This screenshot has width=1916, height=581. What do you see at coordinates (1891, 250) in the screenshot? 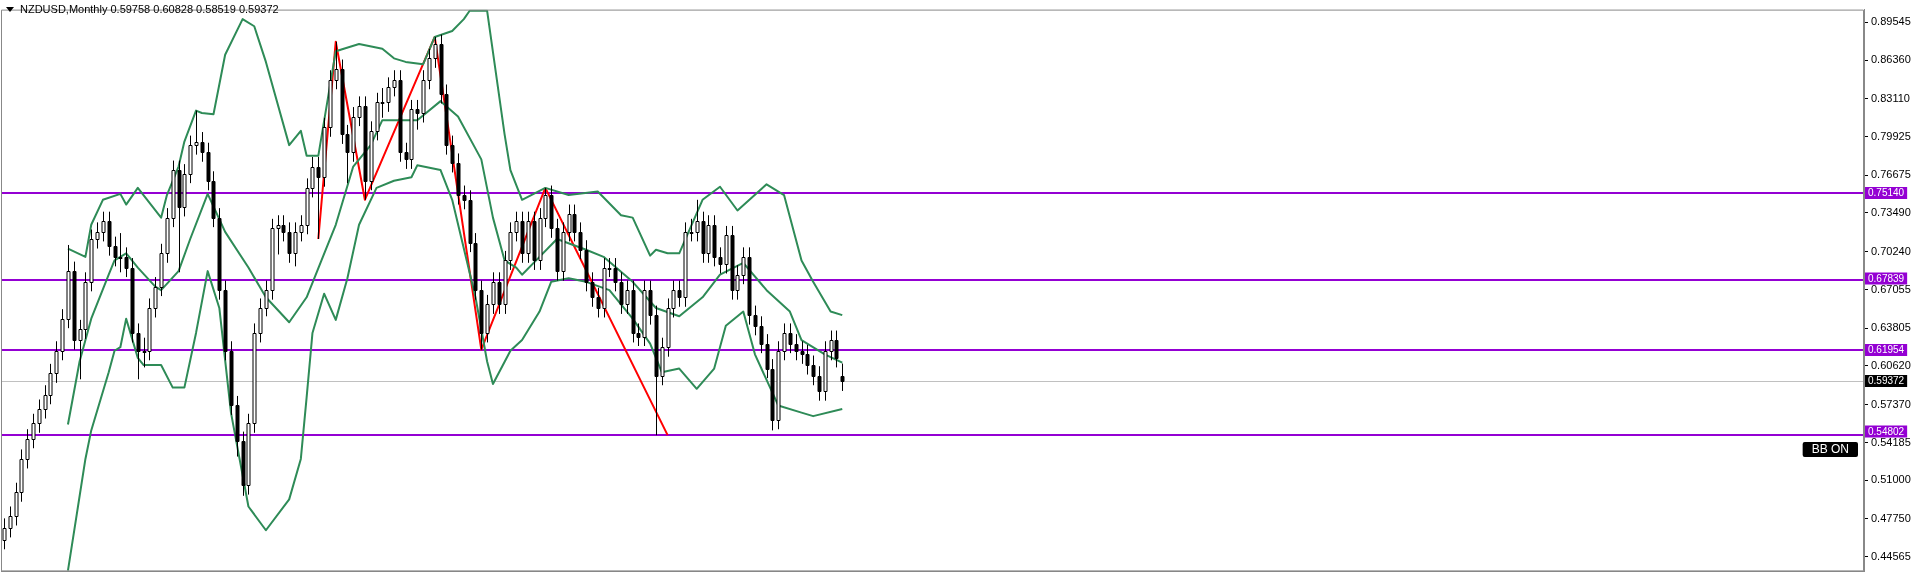
I see `y-tick-label: 0.70240` at bounding box center [1891, 250].